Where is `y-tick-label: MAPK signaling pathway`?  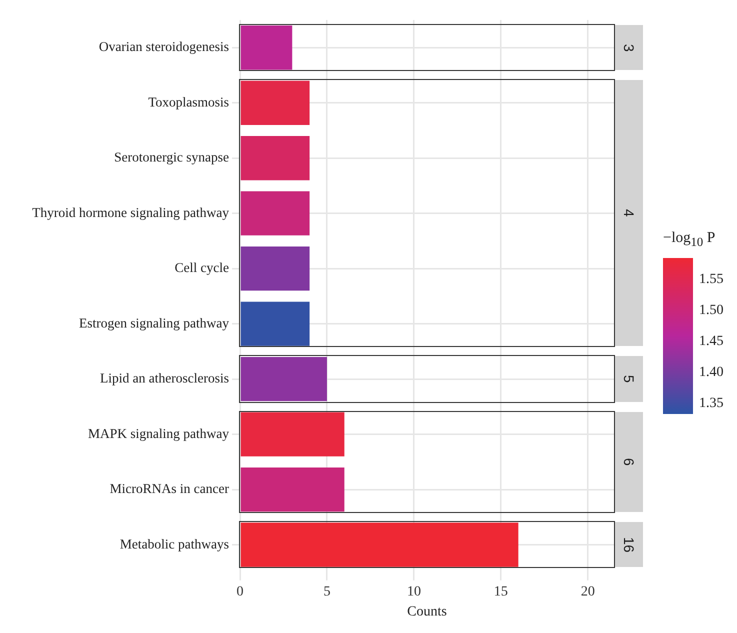
y-tick-label: MAPK signaling pathway is located at coordinates (159, 433).